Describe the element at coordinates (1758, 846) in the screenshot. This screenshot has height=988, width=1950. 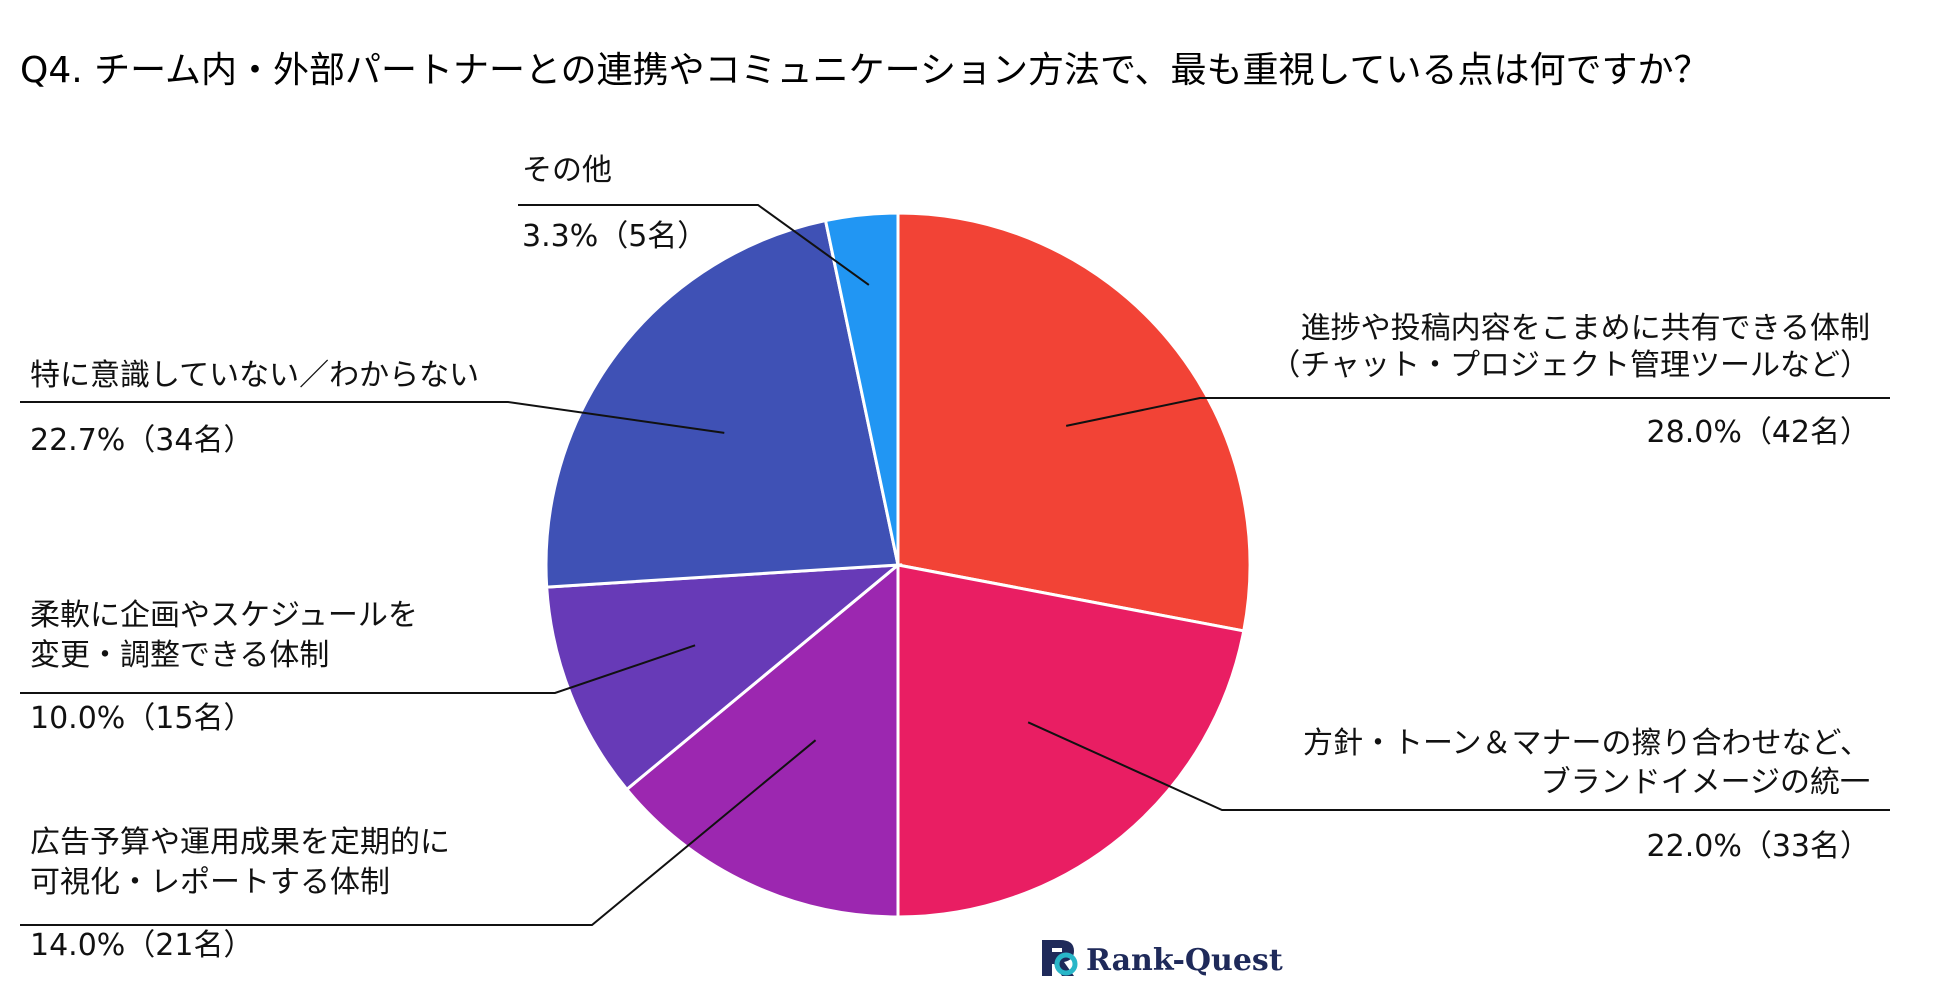
I see `slice-value-2: 22.0%（33名）` at that location.